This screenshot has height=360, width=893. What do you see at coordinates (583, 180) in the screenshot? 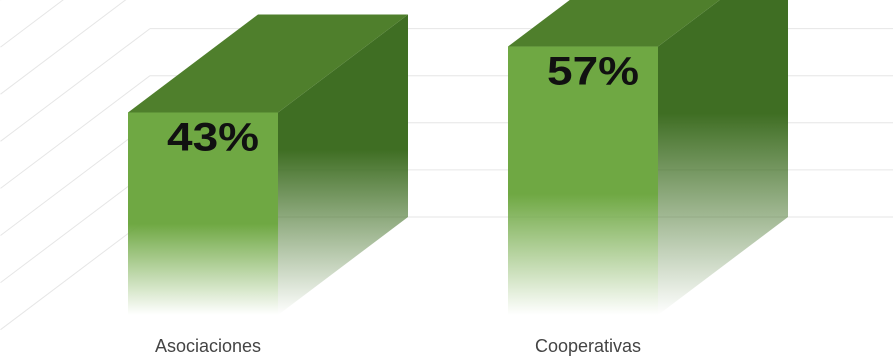
I see `bar-front-cooperativas` at bounding box center [583, 180].